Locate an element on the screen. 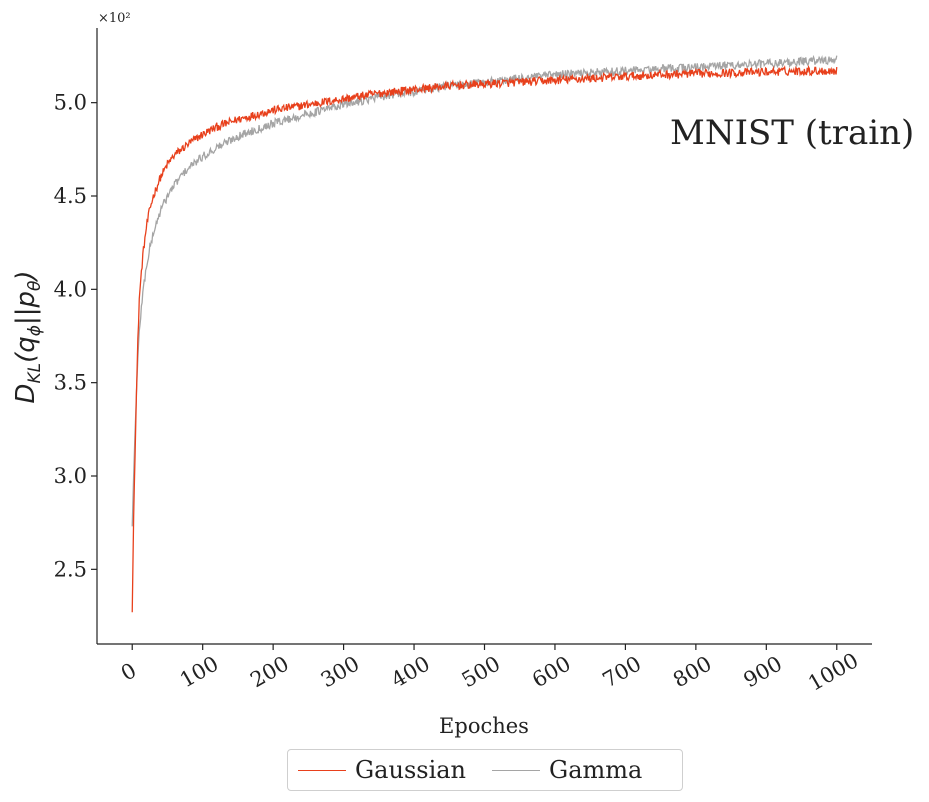  y-axis-title-close: ) is located at coordinates (26, 276).